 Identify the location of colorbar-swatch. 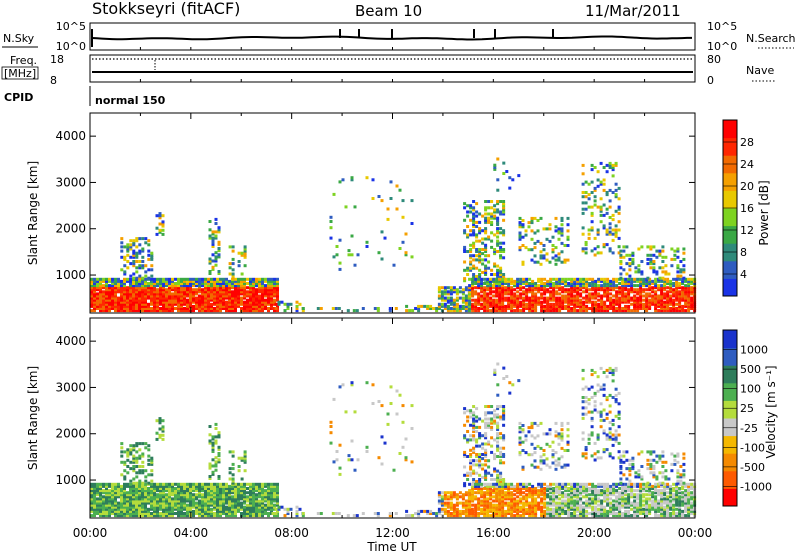
(730, 217).